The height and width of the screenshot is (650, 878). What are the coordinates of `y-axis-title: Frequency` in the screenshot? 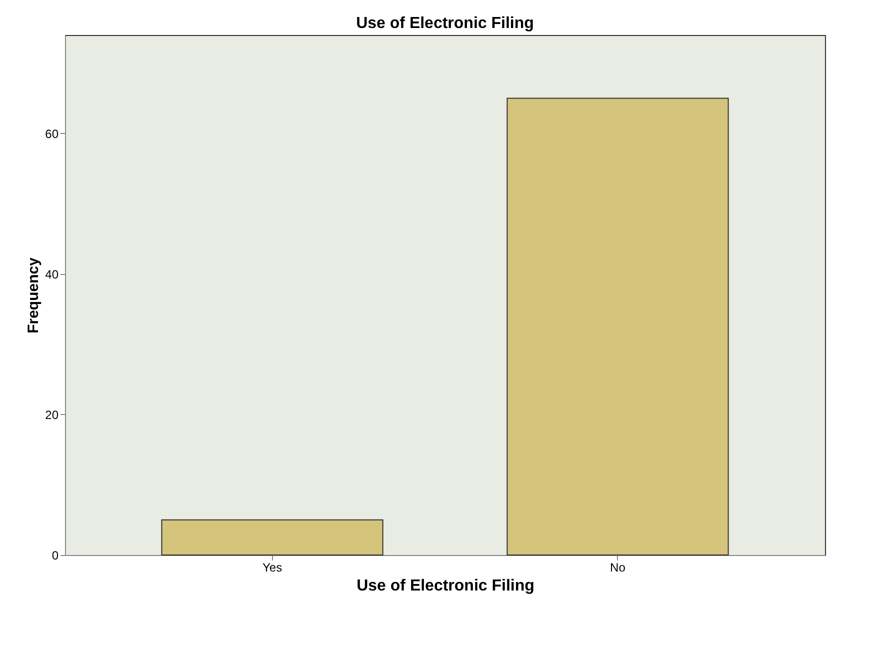 It's located at (33, 295).